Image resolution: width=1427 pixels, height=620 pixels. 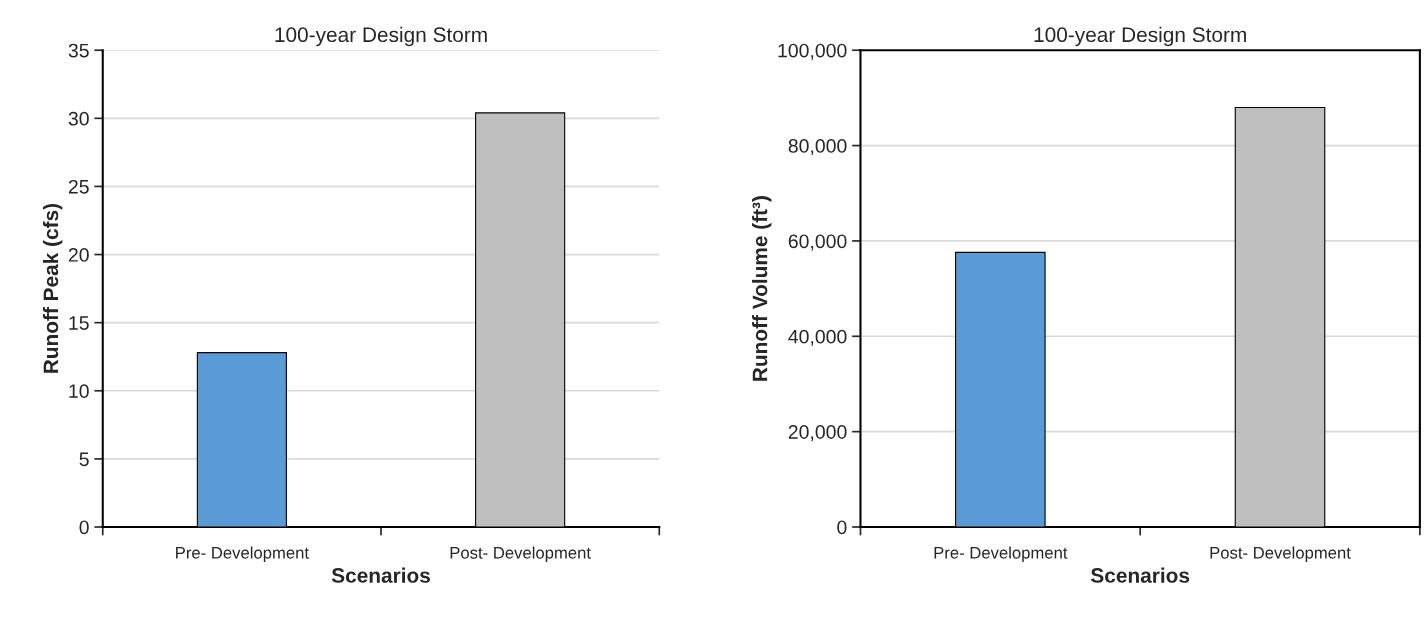 What do you see at coordinates (762, 288) in the screenshot?
I see `y-axis-title: Runoff Volume (ft³)` at bounding box center [762, 288].